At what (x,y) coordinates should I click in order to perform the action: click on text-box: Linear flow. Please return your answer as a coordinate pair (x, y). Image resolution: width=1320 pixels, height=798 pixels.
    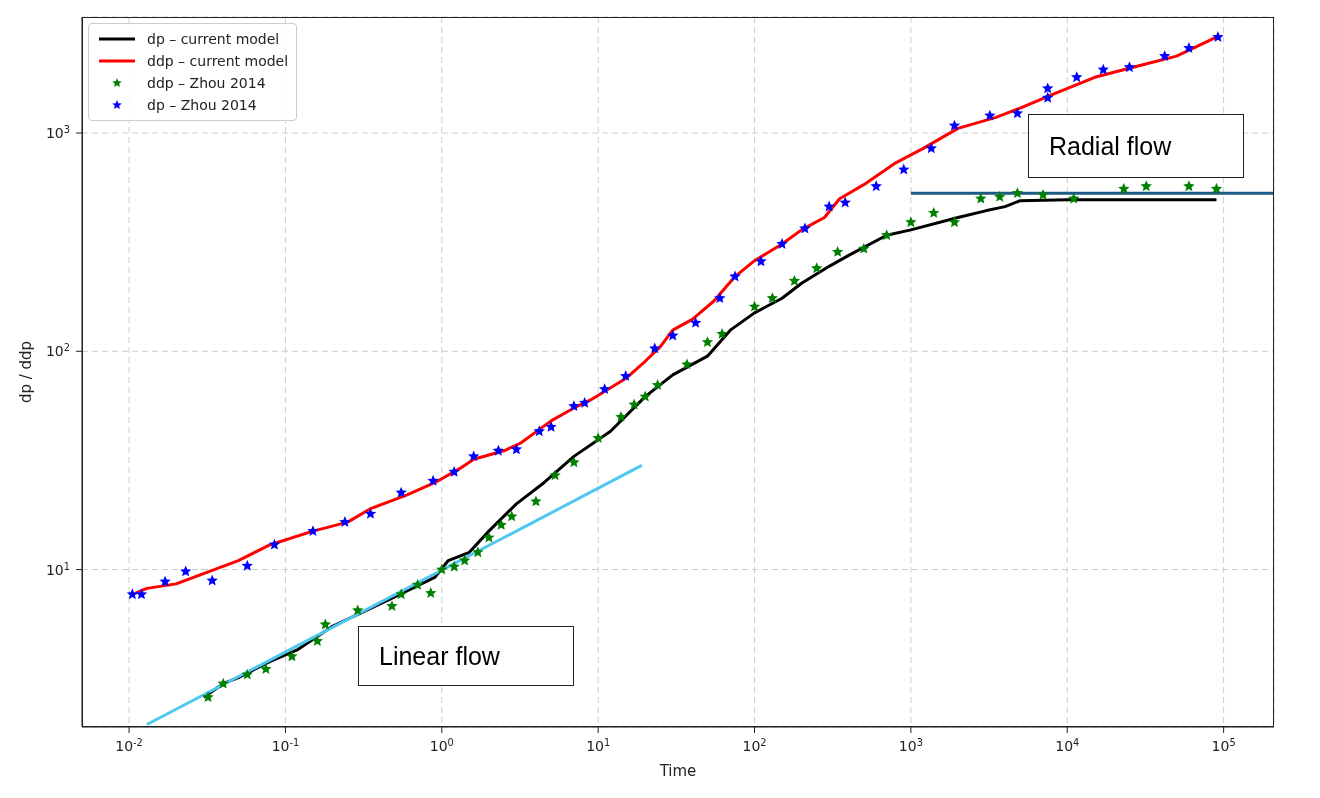
    Looking at the image, I should click on (466, 656).